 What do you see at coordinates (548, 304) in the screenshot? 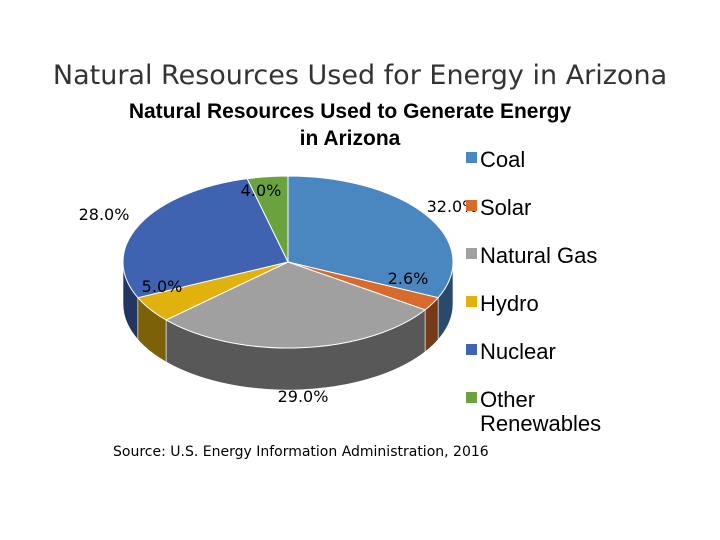
I see `legend-item-hydro: Hydro` at bounding box center [548, 304].